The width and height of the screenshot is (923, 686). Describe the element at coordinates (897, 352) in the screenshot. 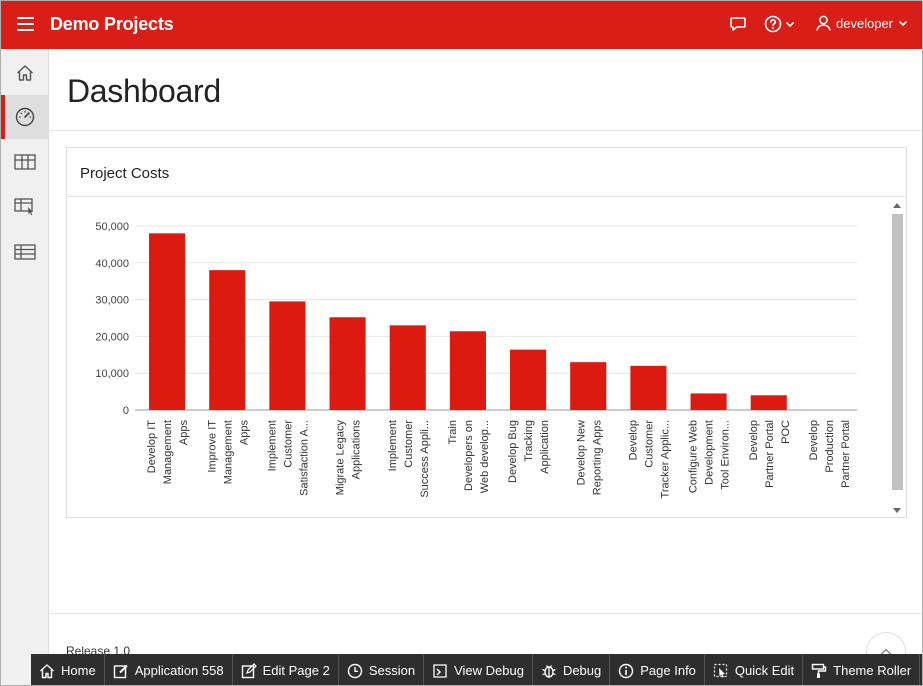

I see `scroll-thumb` at that location.